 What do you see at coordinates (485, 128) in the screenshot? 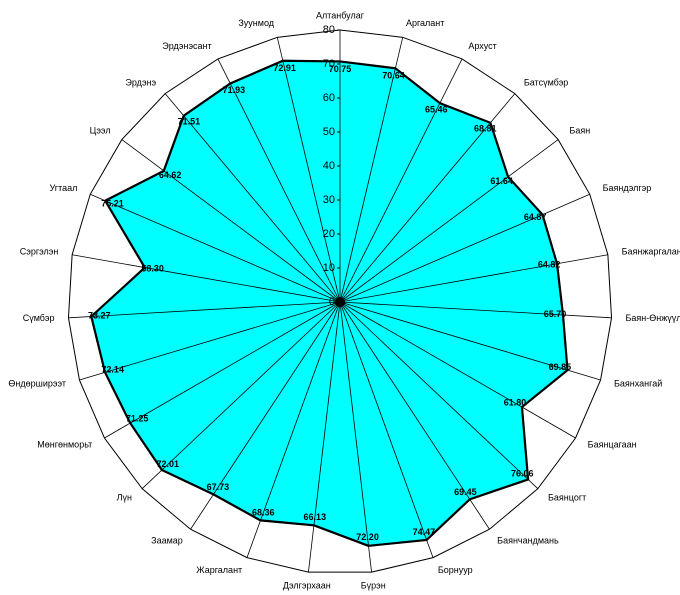
I see `value-label: 68.81` at bounding box center [485, 128].